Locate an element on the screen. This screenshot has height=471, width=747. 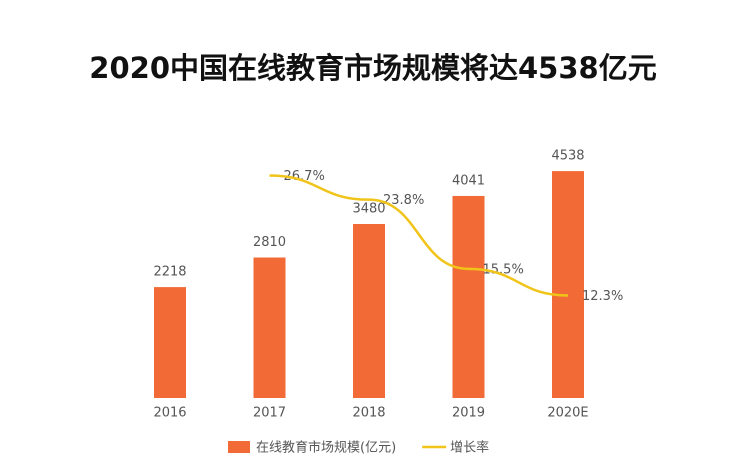
line-label: 15.5% is located at coordinates (503, 269).